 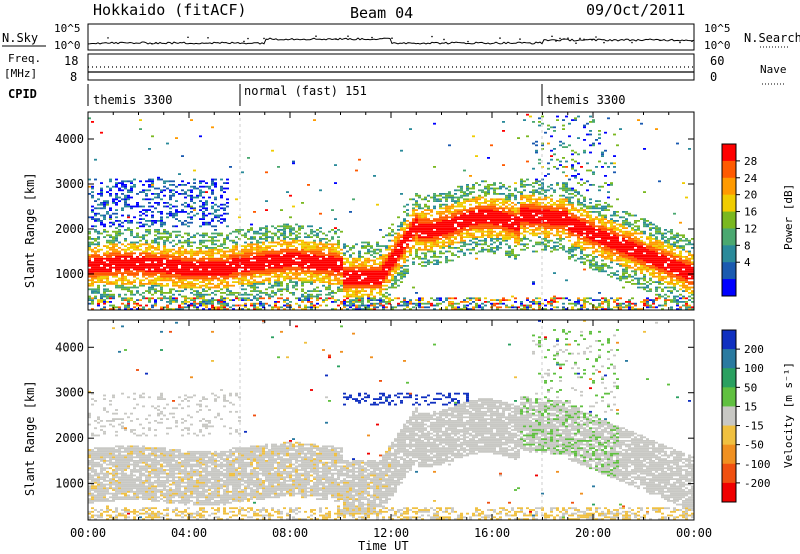 I want to click on date-title: 09/Oct/2011, so click(x=635, y=10).